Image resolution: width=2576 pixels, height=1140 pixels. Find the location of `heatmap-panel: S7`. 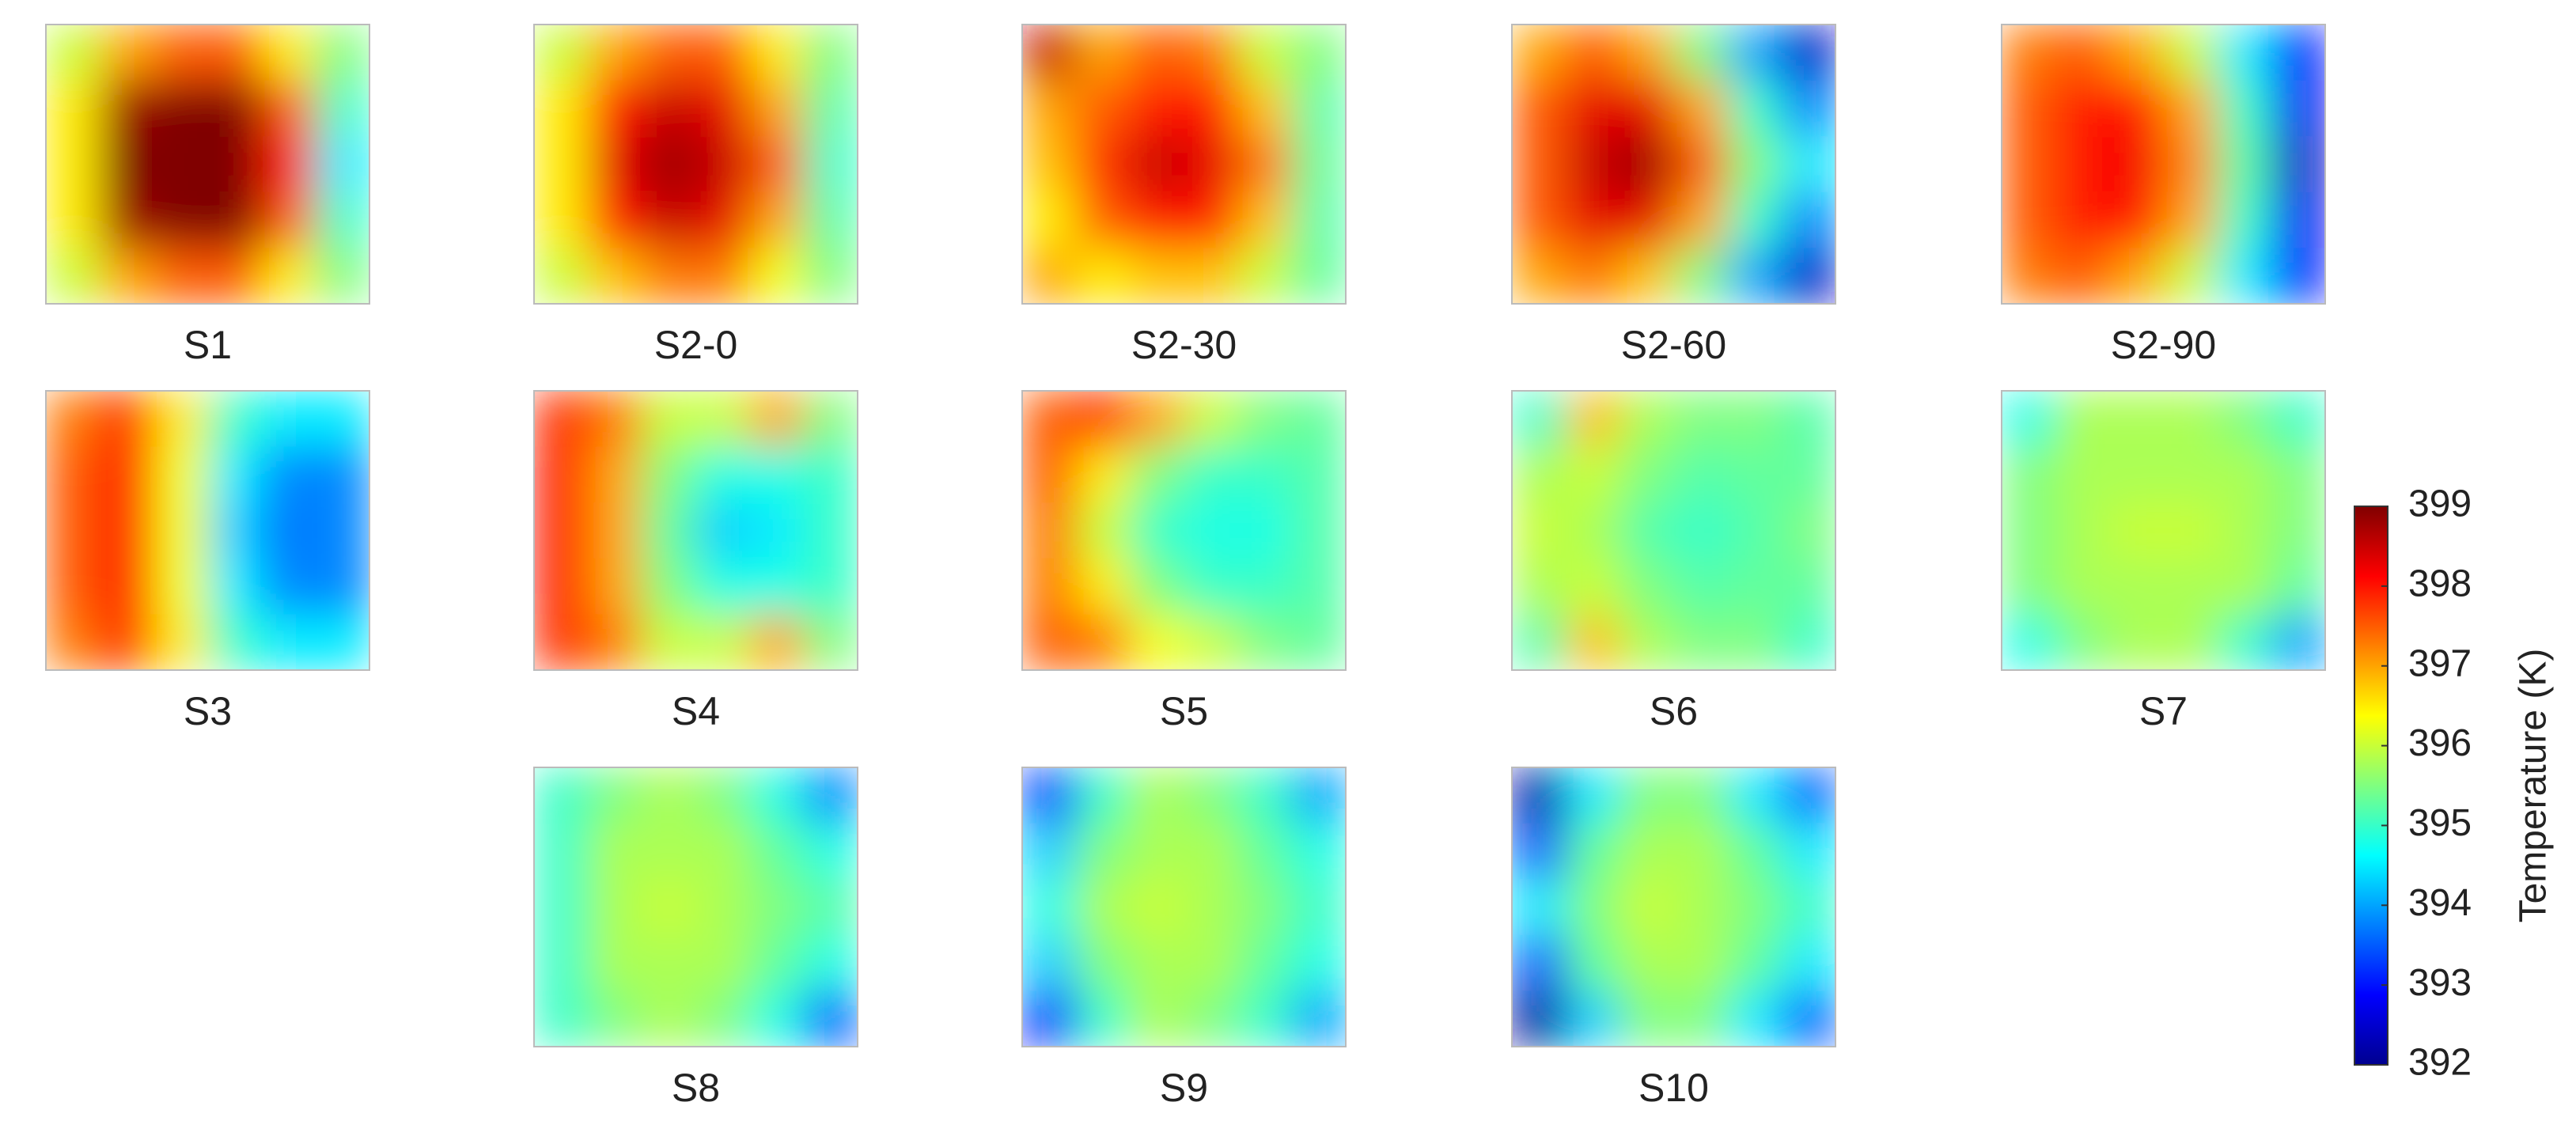

heatmap-panel: S7 is located at coordinates (2163, 561).